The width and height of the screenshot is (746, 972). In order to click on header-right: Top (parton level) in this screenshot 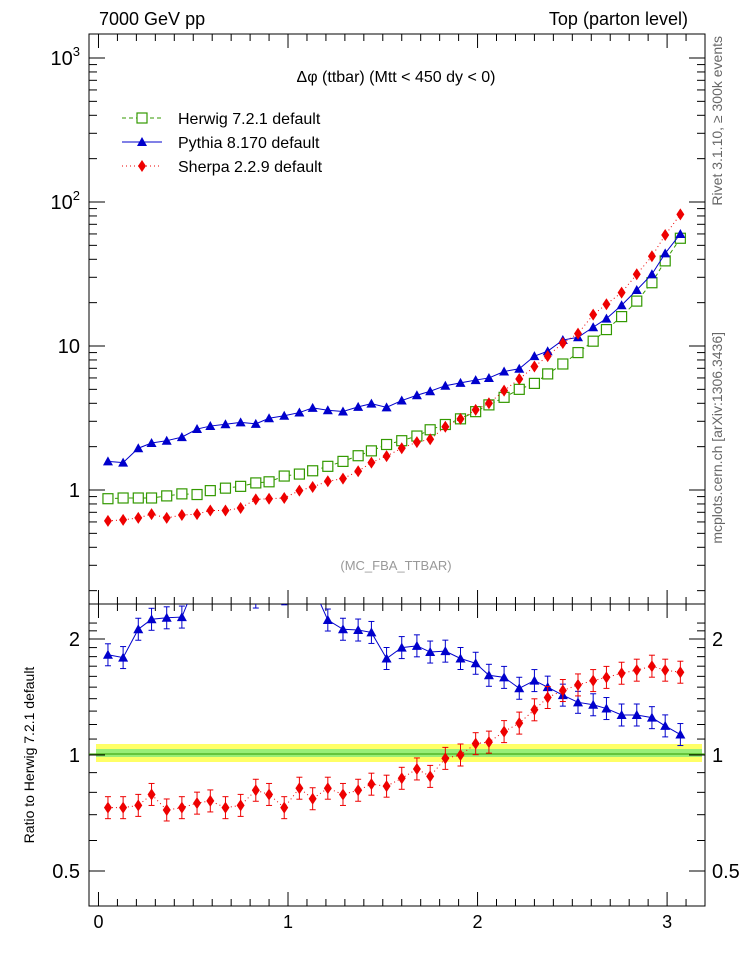, I will do `click(618, 19)`.